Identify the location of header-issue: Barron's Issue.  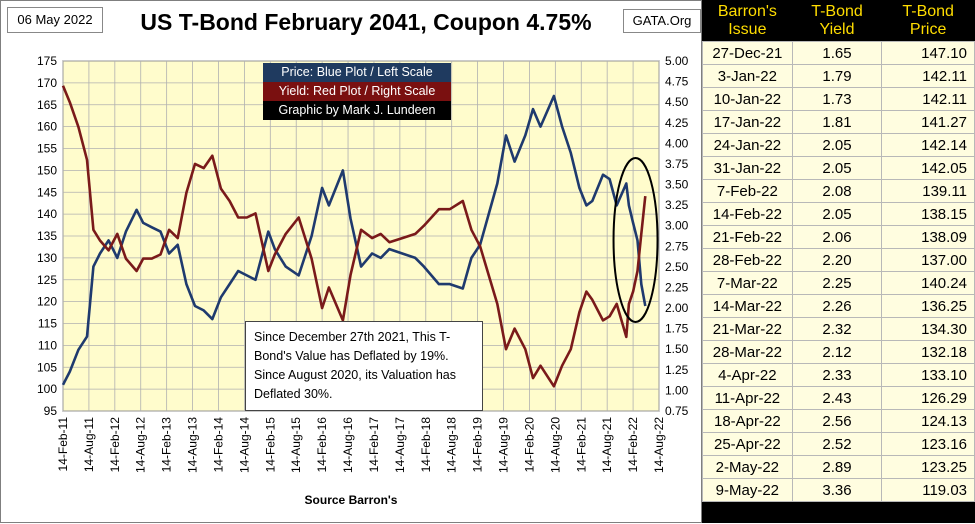
(747, 21).